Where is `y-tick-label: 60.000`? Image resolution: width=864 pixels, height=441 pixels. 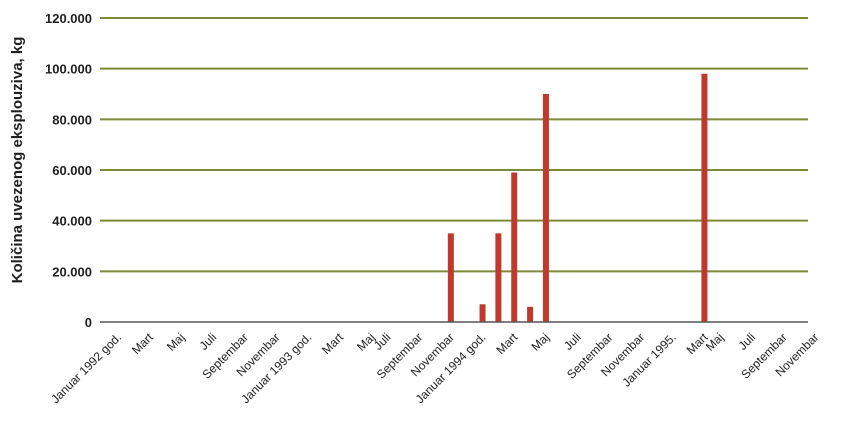
y-tick-label: 60.000 is located at coordinates (72, 170).